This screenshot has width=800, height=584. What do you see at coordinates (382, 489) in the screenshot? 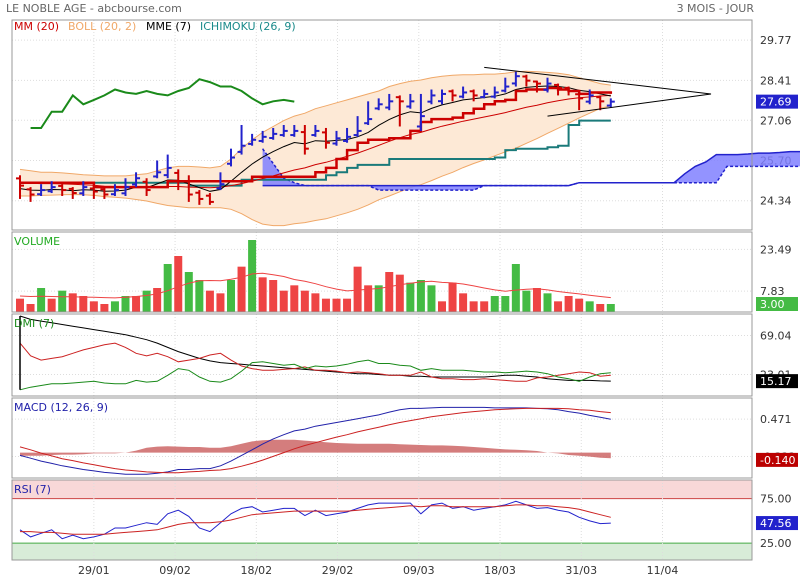
I see `rsi-overbought-zone` at bounding box center [382, 489].